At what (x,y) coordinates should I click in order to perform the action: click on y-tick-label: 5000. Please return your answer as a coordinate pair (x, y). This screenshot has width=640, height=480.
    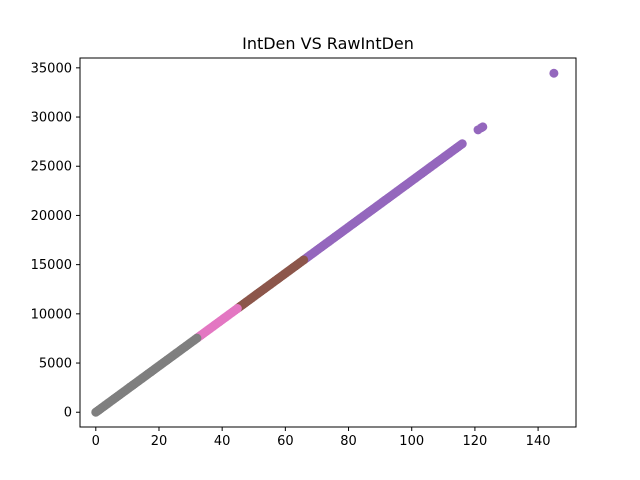
    Looking at the image, I should click on (55, 364).